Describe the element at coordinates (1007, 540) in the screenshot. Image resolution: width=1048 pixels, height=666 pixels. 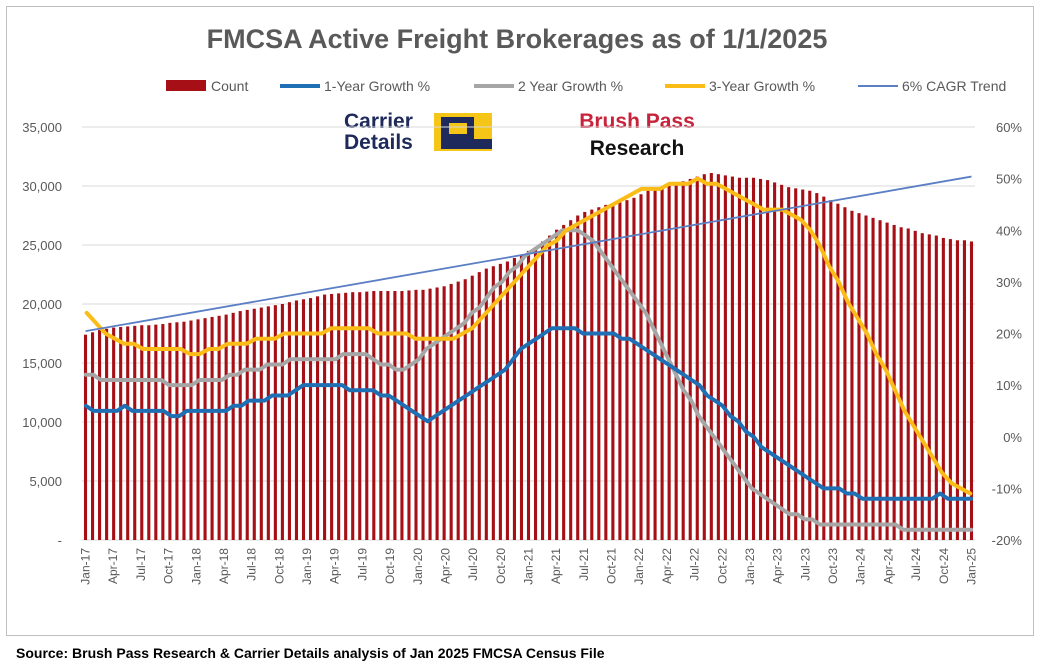
I see `right-tick-label: -20%` at that location.